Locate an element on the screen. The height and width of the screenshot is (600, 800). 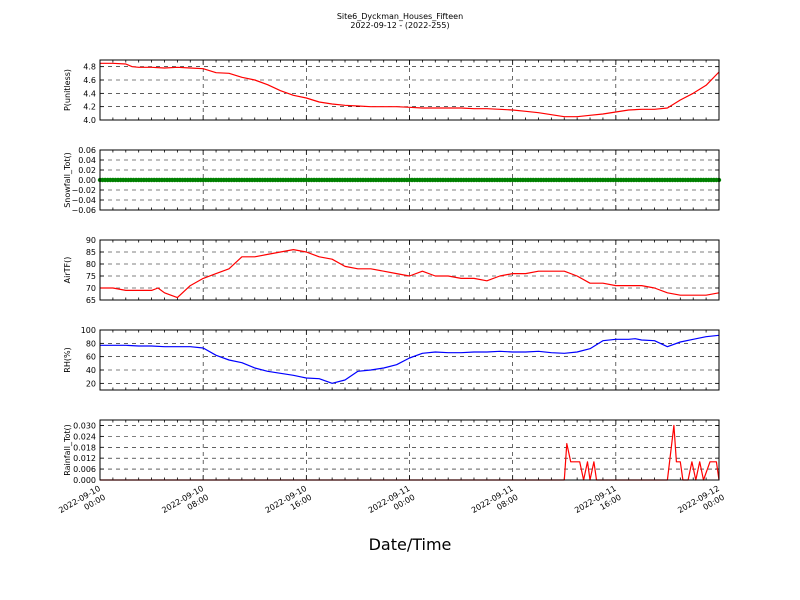
y-tick-label: 70 is located at coordinates (91, 288).